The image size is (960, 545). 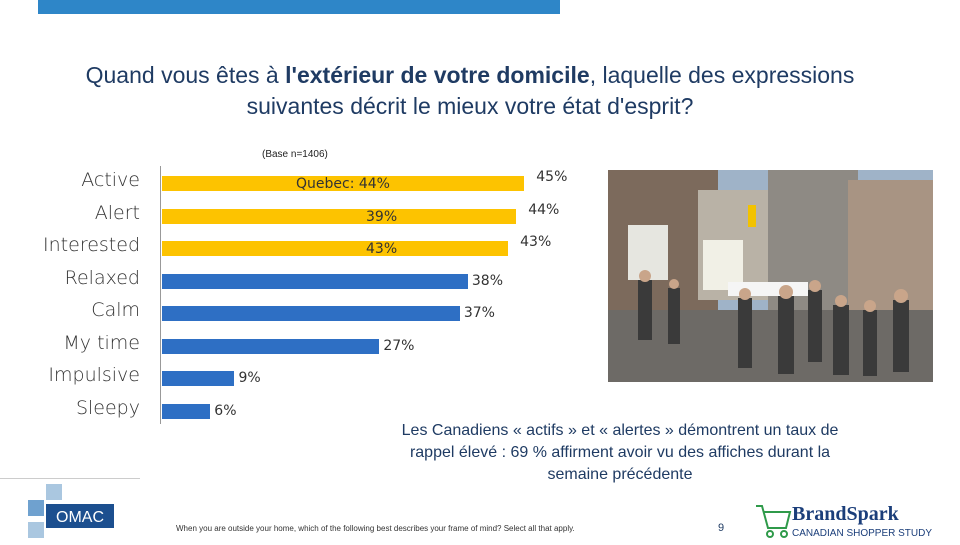 What do you see at coordinates (110, 180) in the screenshot?
I see `category-label: Active` at bounding box center [110, 180].